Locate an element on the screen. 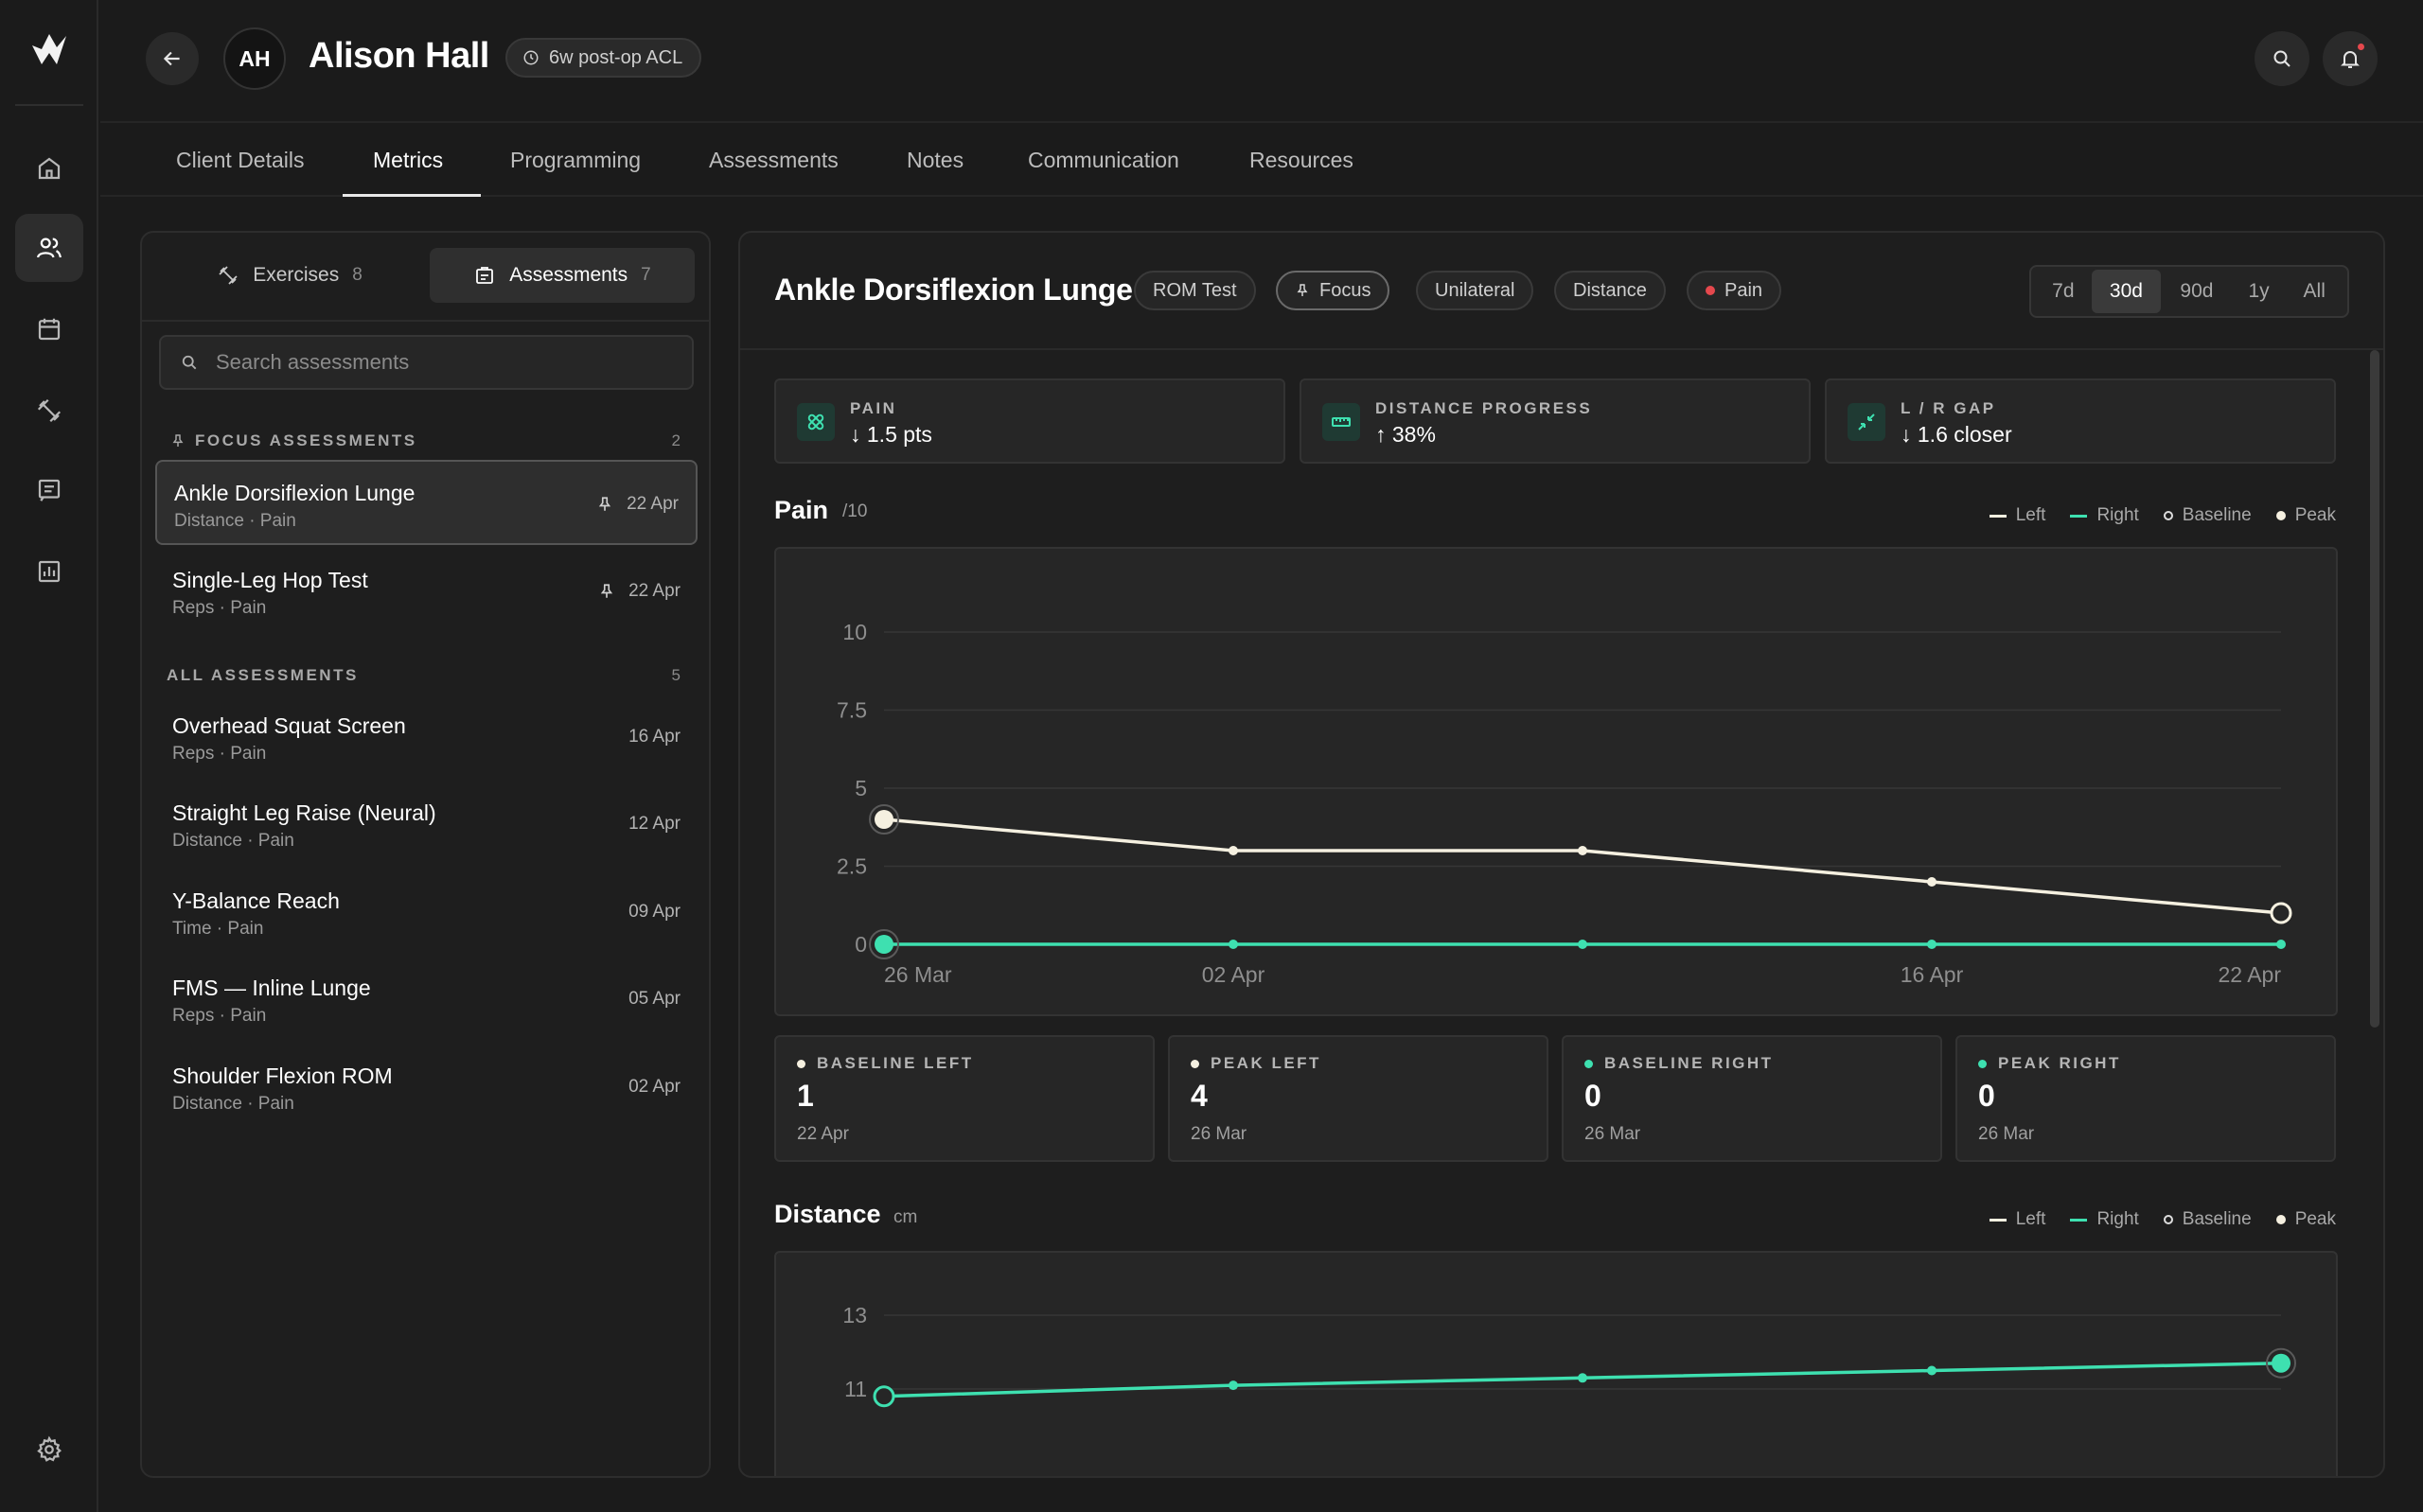  assessment-date: 09 Apr is located at coordinates (654, 912).